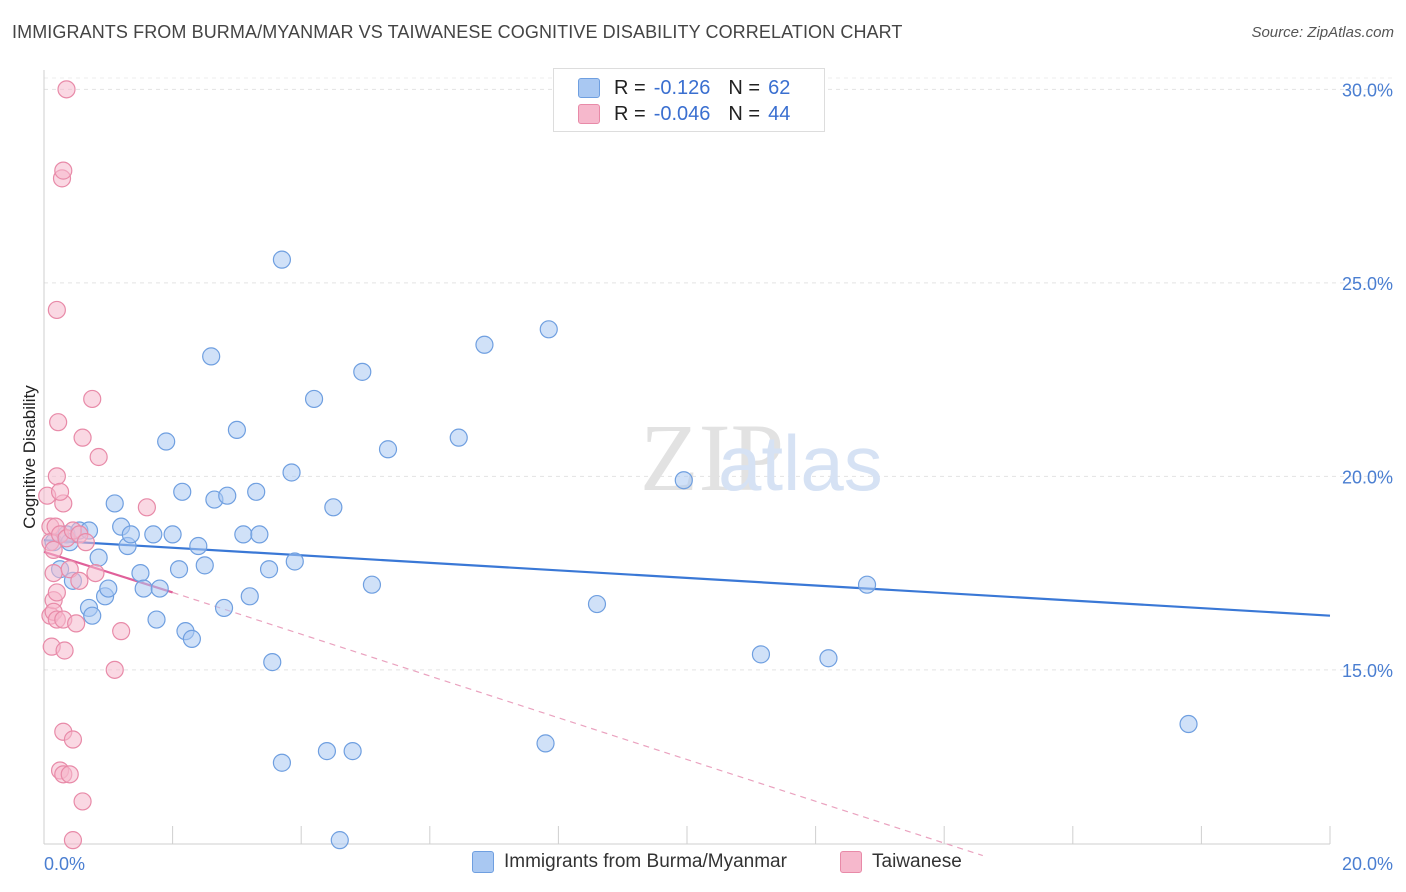 The image size is (1406, 892). I want to click on bottom-legend-label-burma: Immigrants from Burma/Myanmar, so click(645, 861).